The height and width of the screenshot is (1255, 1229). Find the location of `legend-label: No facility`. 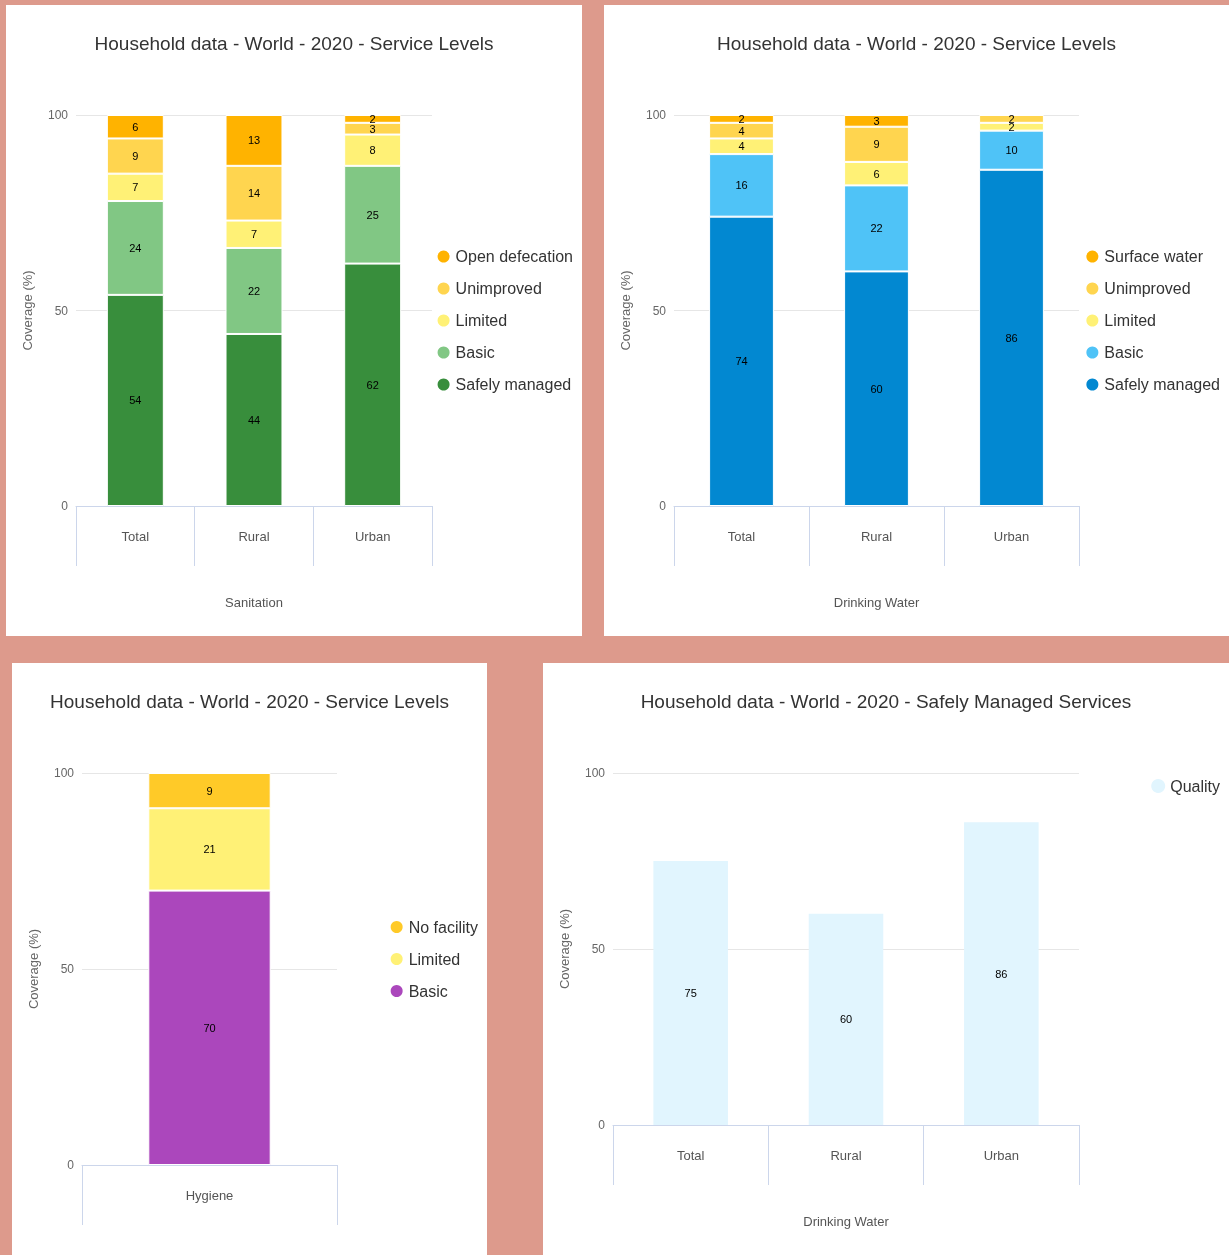

legend-label: No facility is located at coordinates (443, 927).